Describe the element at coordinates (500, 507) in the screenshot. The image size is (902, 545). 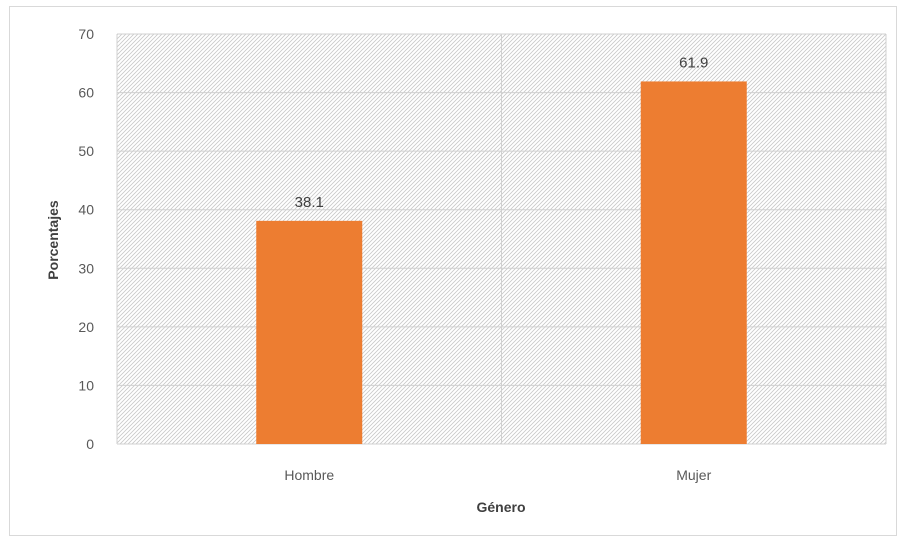
I see `x-axis-title: Género` at that location.